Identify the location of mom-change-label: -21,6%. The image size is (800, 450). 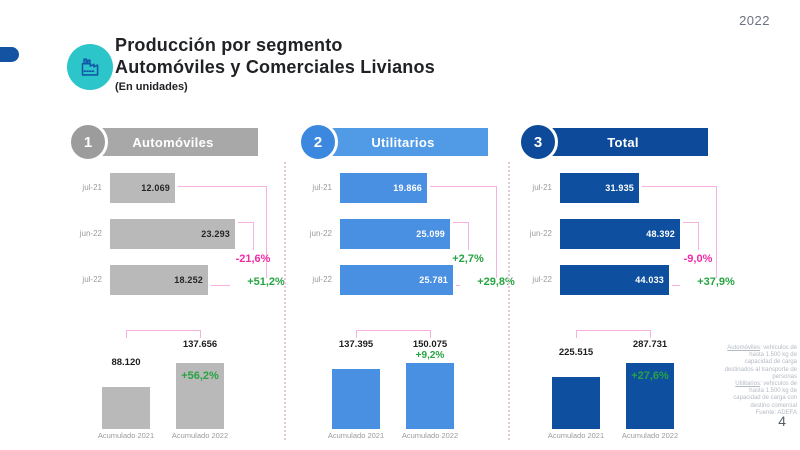
(253, 259).